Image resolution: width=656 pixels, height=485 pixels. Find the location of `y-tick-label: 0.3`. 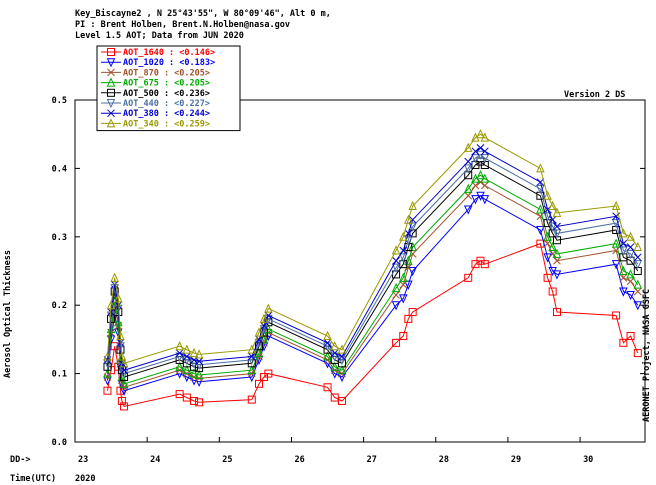

y-tick-label: 0.3 is located at coordinates (59, 238).